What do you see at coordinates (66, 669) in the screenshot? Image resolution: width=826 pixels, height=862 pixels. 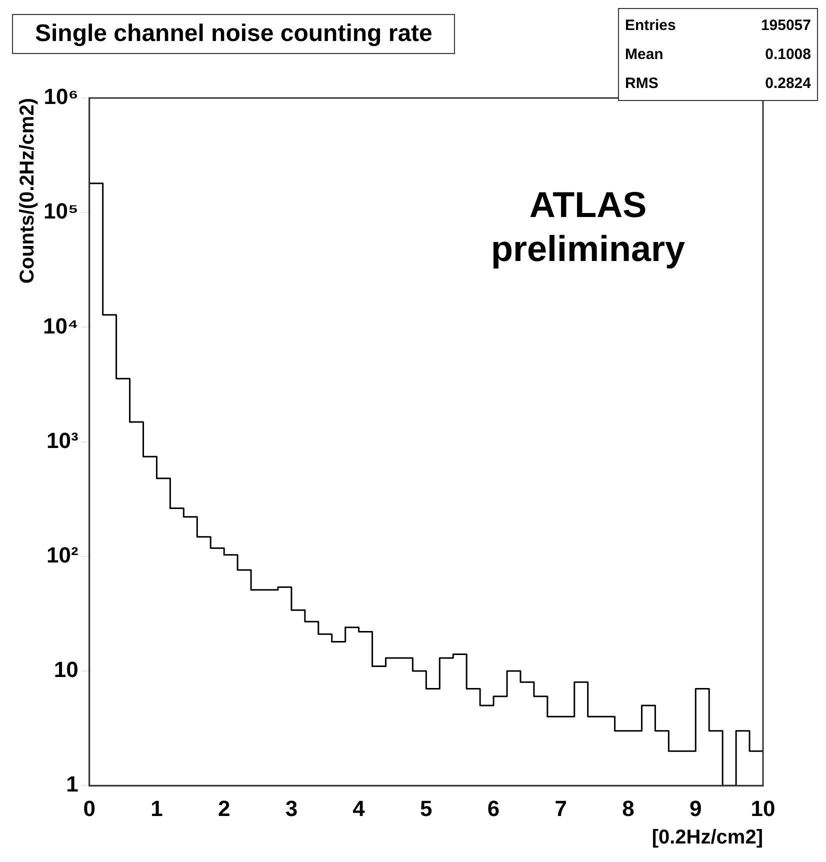 I see `y-tick-label: 10` at bounding box center [66, 669].